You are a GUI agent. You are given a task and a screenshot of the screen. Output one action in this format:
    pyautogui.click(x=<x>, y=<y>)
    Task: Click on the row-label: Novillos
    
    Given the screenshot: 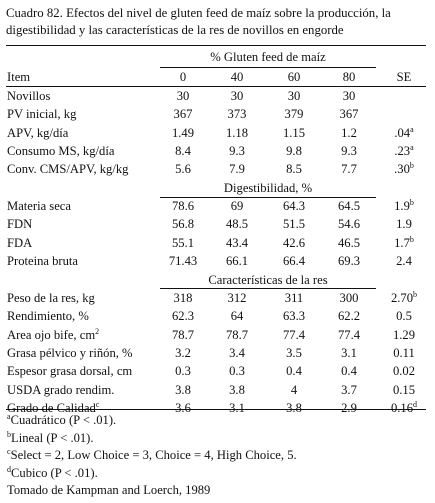 What is the action you would take?
    pyautogui.click(x=28, y=96)
    